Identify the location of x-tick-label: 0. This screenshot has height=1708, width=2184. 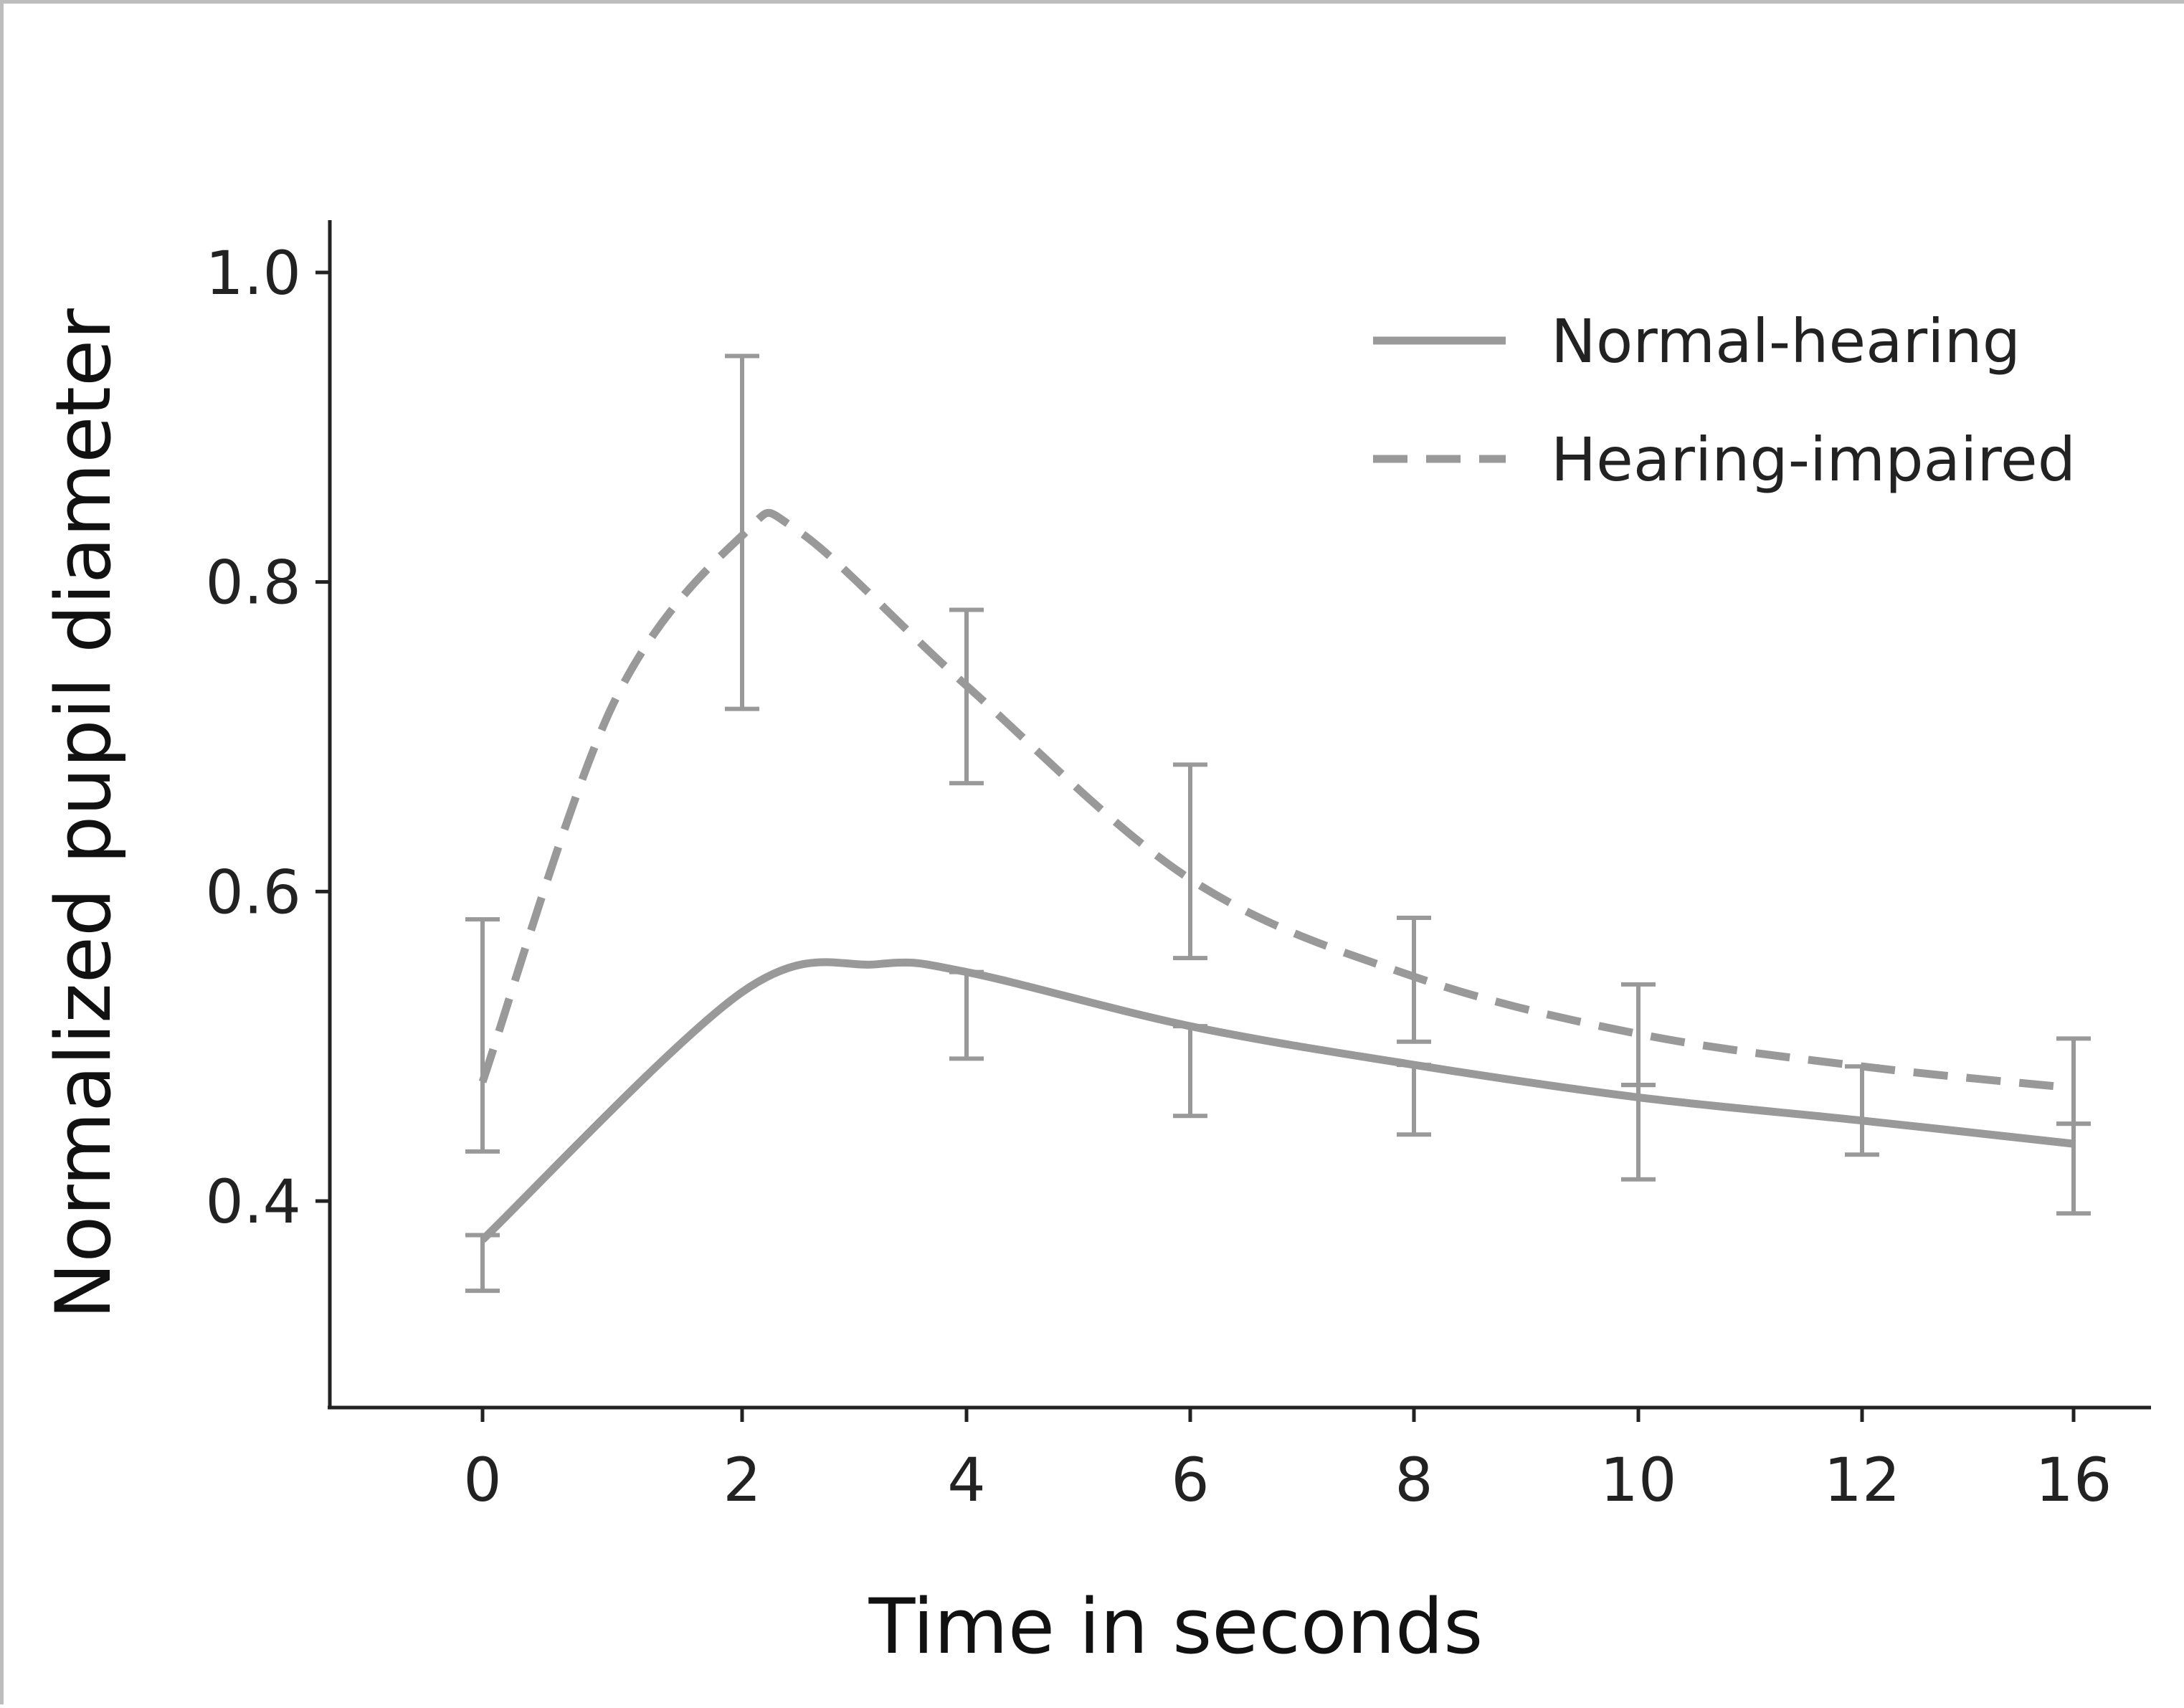
(482, 1480).